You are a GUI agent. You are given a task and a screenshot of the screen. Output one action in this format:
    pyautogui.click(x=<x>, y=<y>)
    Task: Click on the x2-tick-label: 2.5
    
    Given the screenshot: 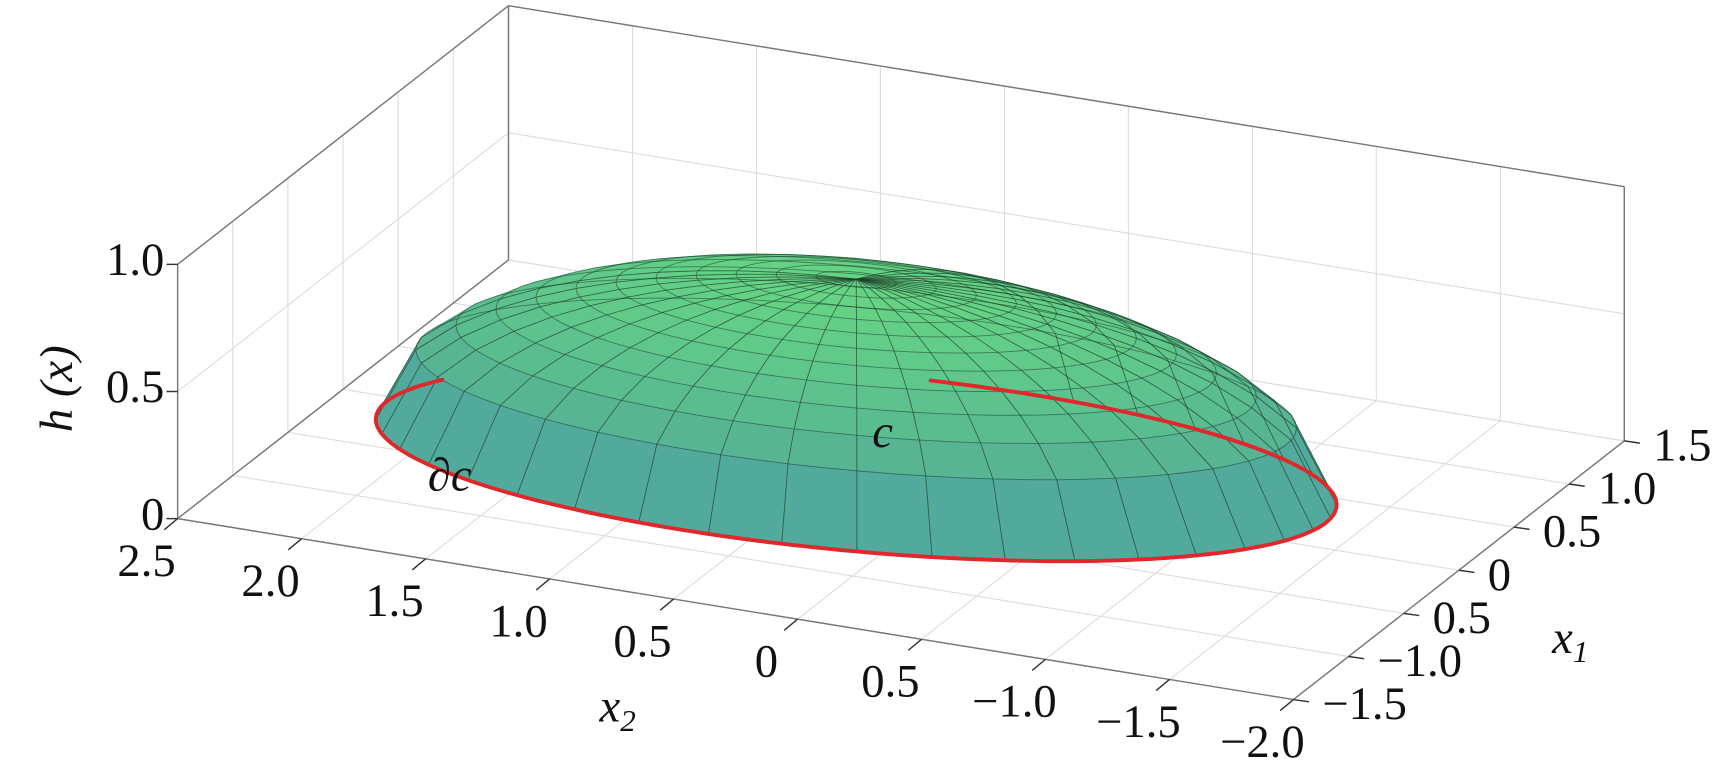 What is the action you would take?
    pyautogui.click(x=146, y=561)
    